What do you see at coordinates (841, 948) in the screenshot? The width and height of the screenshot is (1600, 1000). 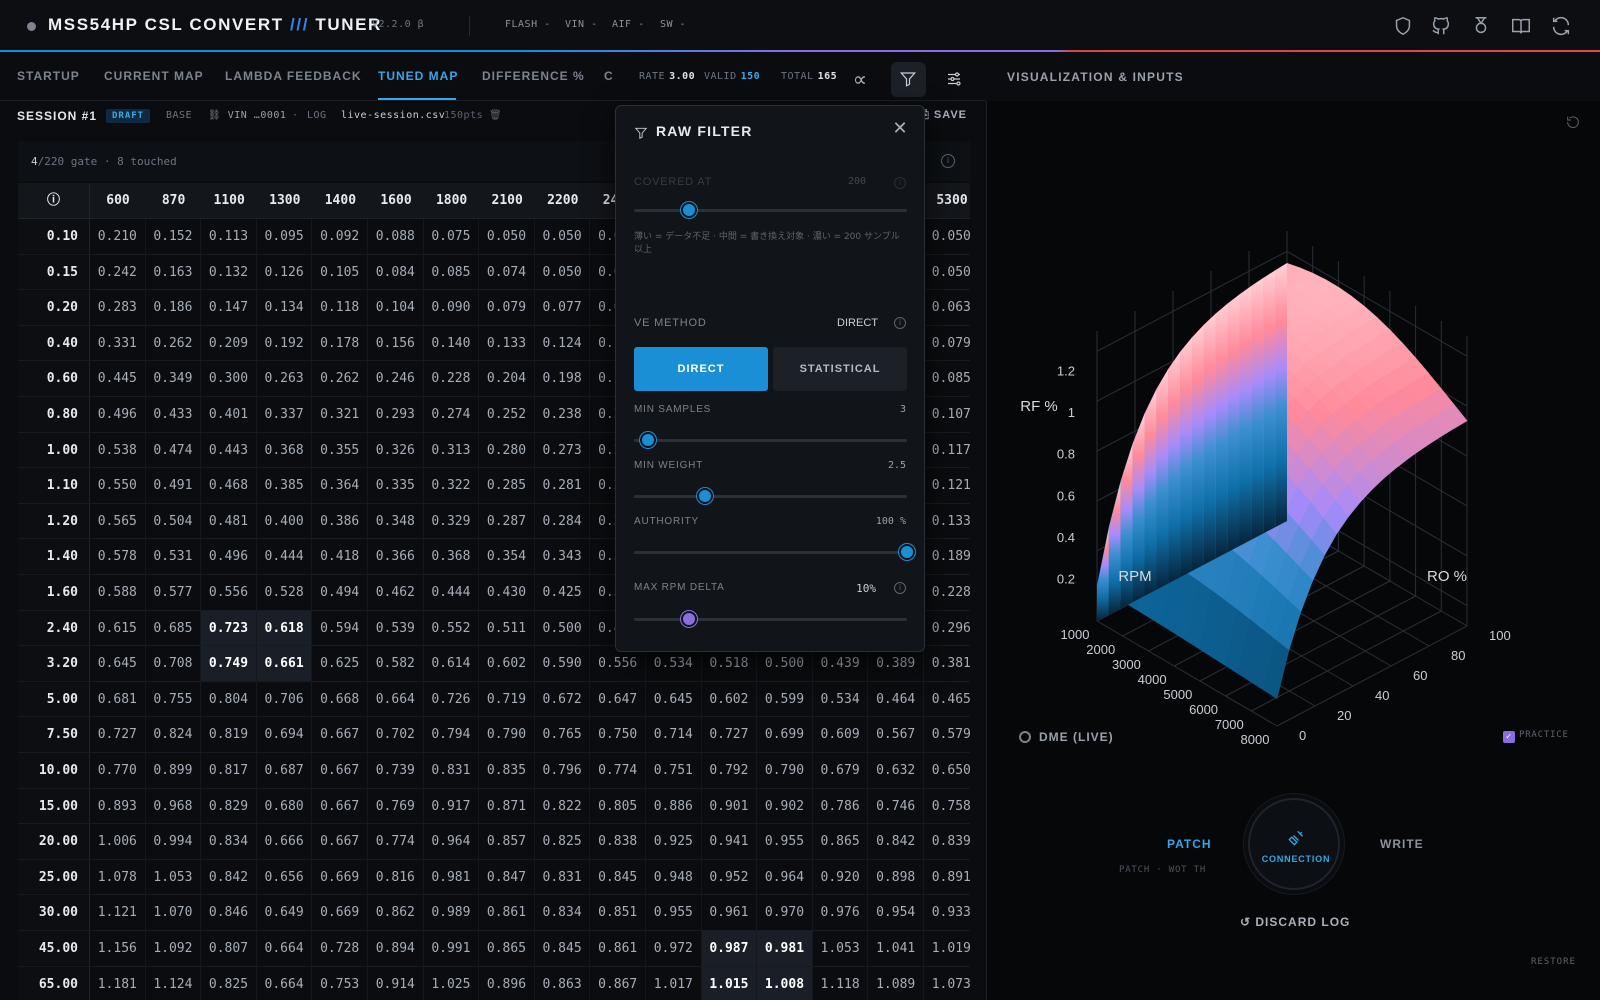 I see `table-cell: 1.053` at bounding box center [841, 948].